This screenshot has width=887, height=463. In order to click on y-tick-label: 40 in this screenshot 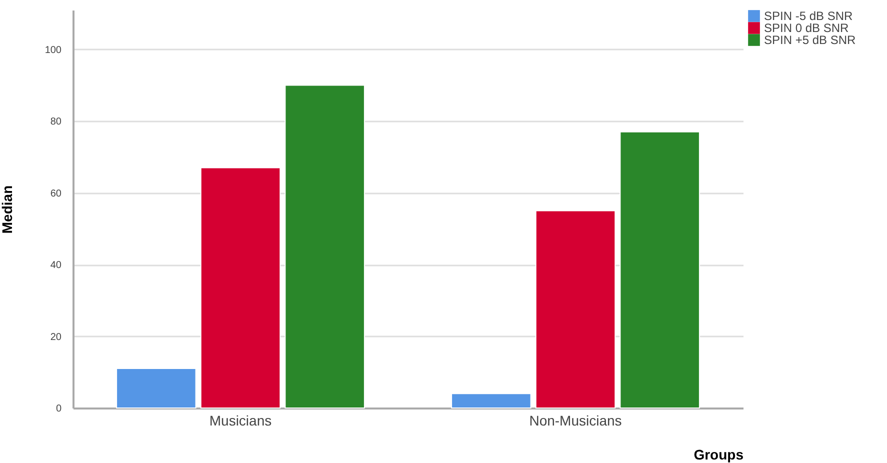, I will do `click(56, 266)`.